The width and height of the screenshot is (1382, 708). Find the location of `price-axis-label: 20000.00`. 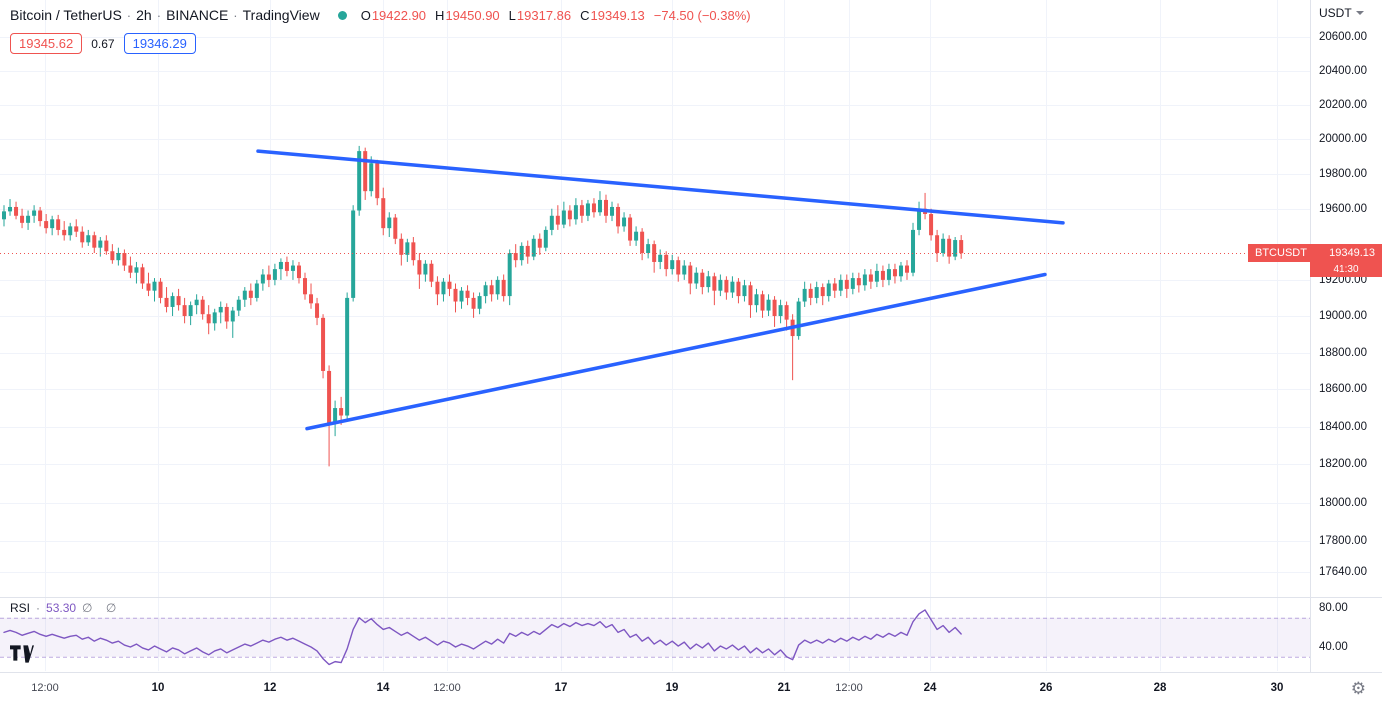

price-axis-label: 20000.00 is located at coordinates (1343, 139).